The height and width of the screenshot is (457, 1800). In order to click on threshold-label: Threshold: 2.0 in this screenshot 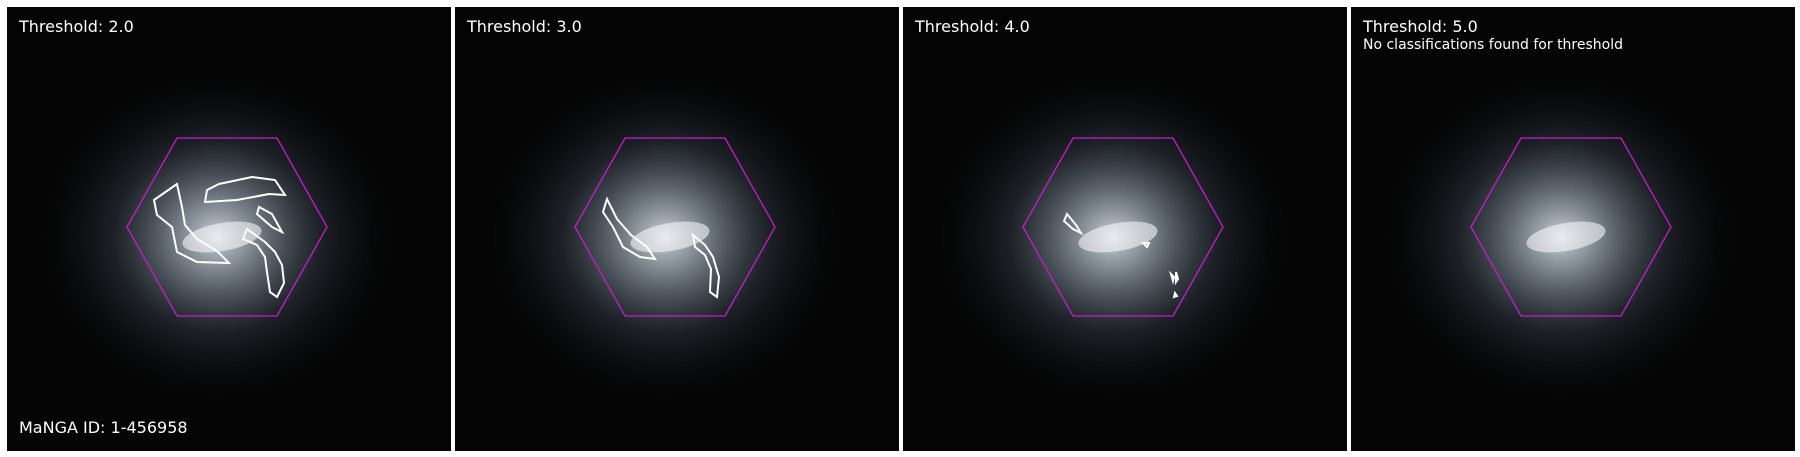, I will do `click(76, 26)`.